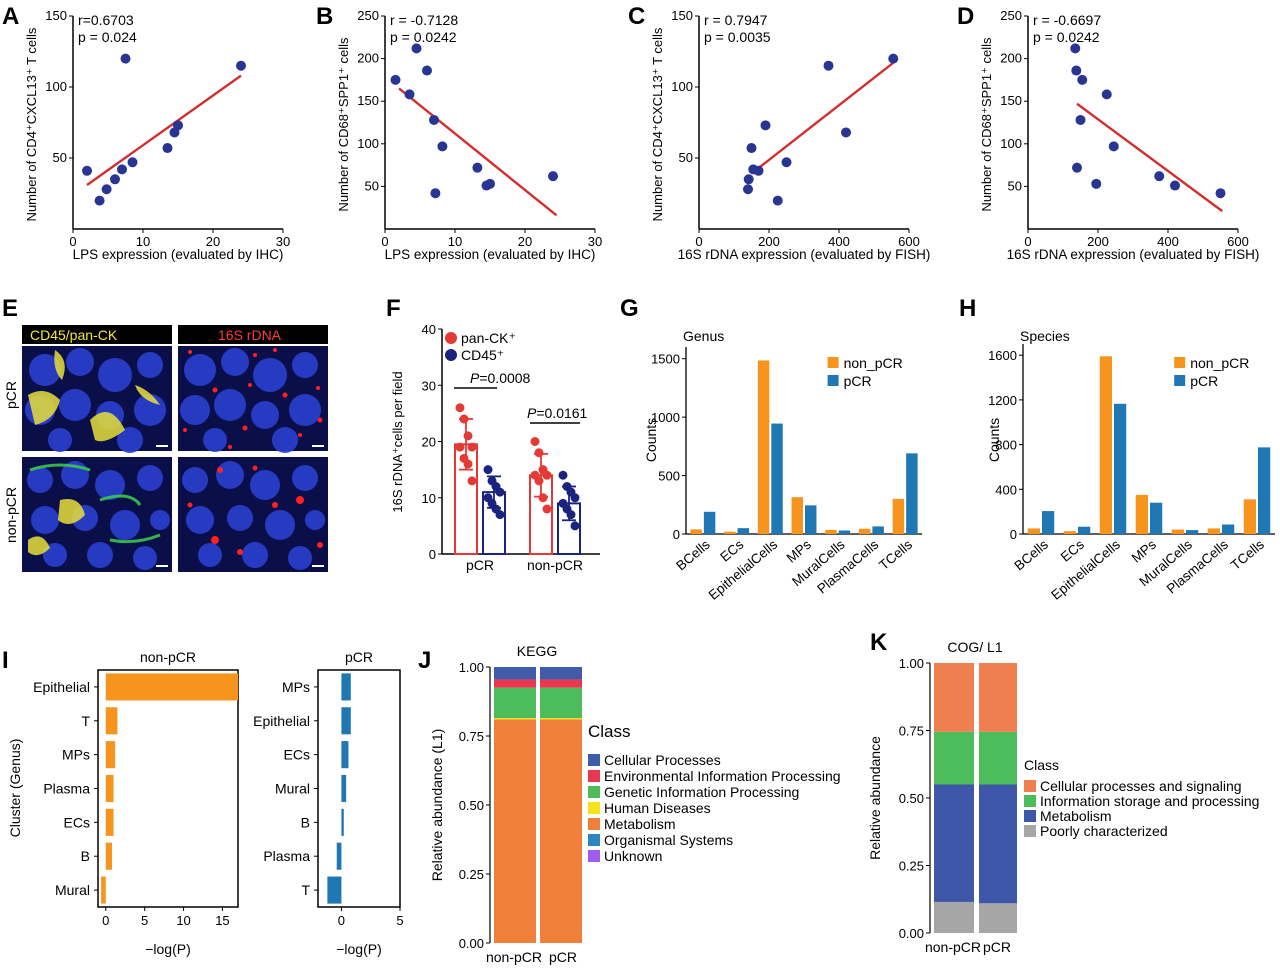 The width and height of the screenshot is (1280, 969). What do you see at coordinates (56, 86) in the screenshot?
I see `panel-a-y-tick-label: 100` at bounding box center [56, 86].